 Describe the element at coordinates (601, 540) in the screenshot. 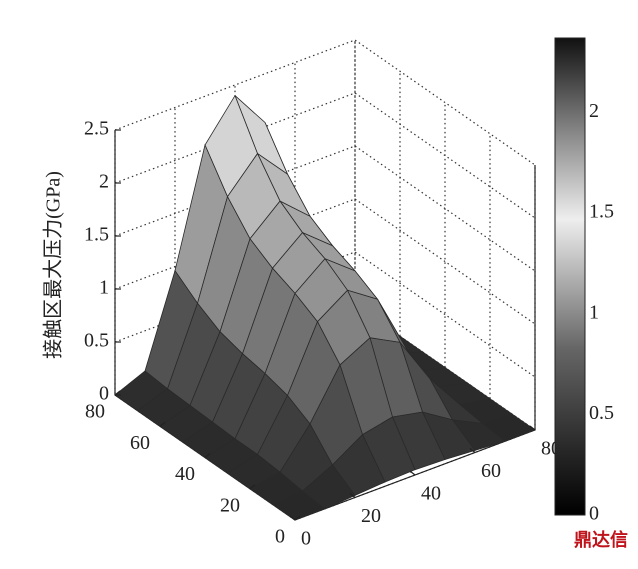

I see `watermark: 鼎达信` at that location.